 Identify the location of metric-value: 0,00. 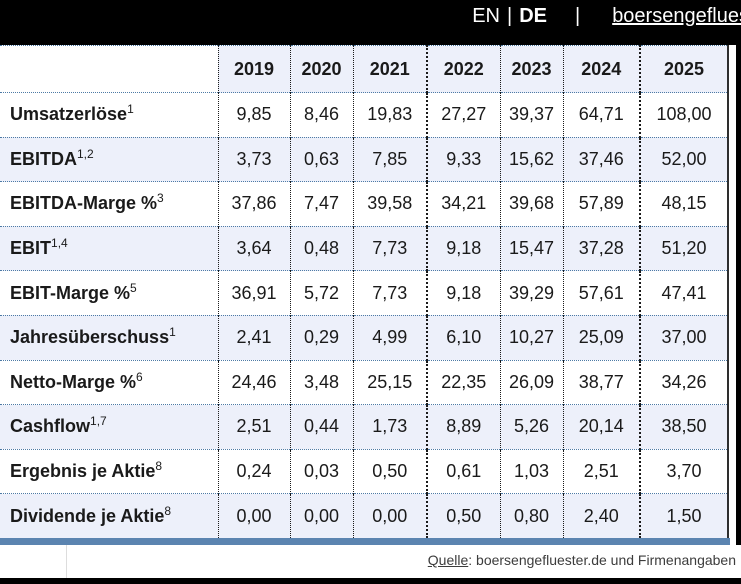
(253, 516).